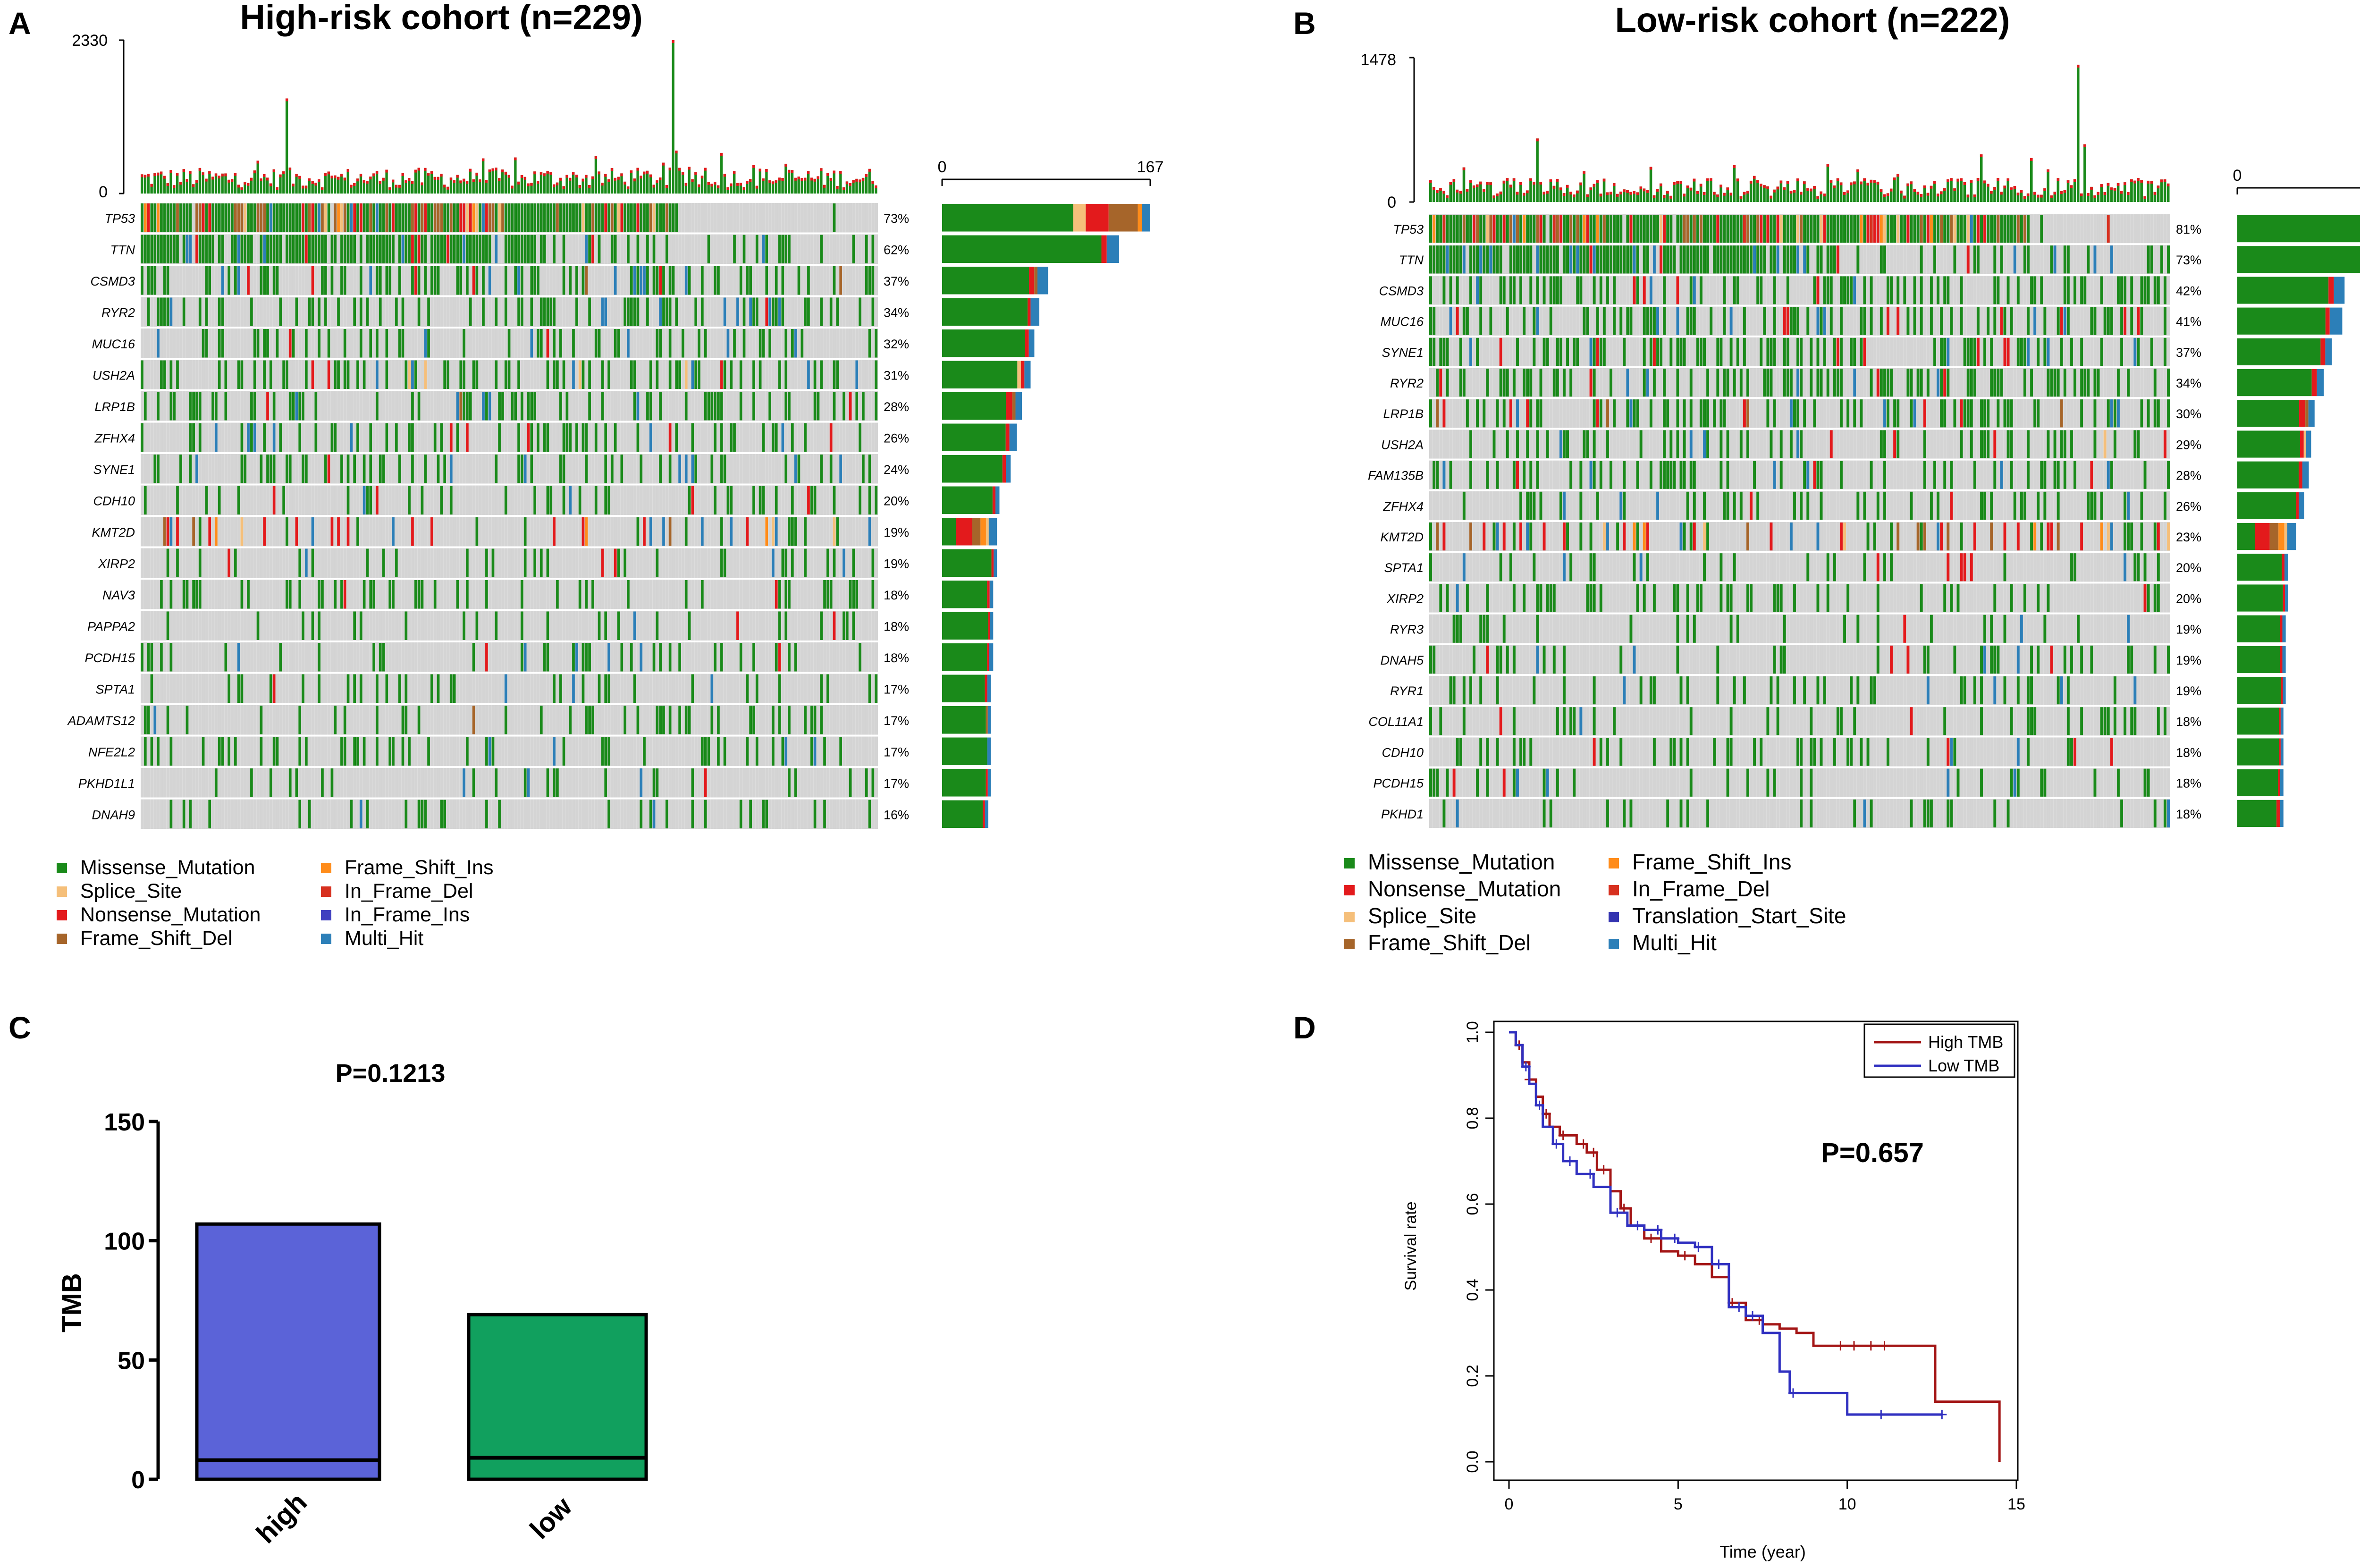 The width and height of the screenshot is (2360, 1568). What do you see at coordinates (170, 915) in the screenshot?
I see `legend-label: Nonsense_Mutation` at bounding box center [170, 915].